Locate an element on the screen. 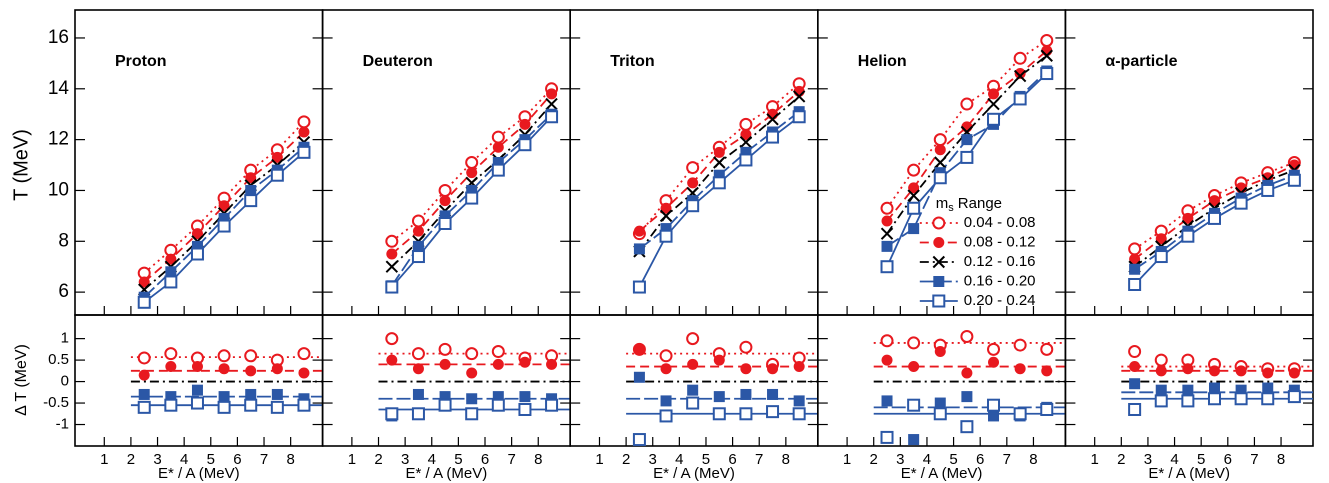  x-tick-label: 7 is located at coordinates (1254, 459).